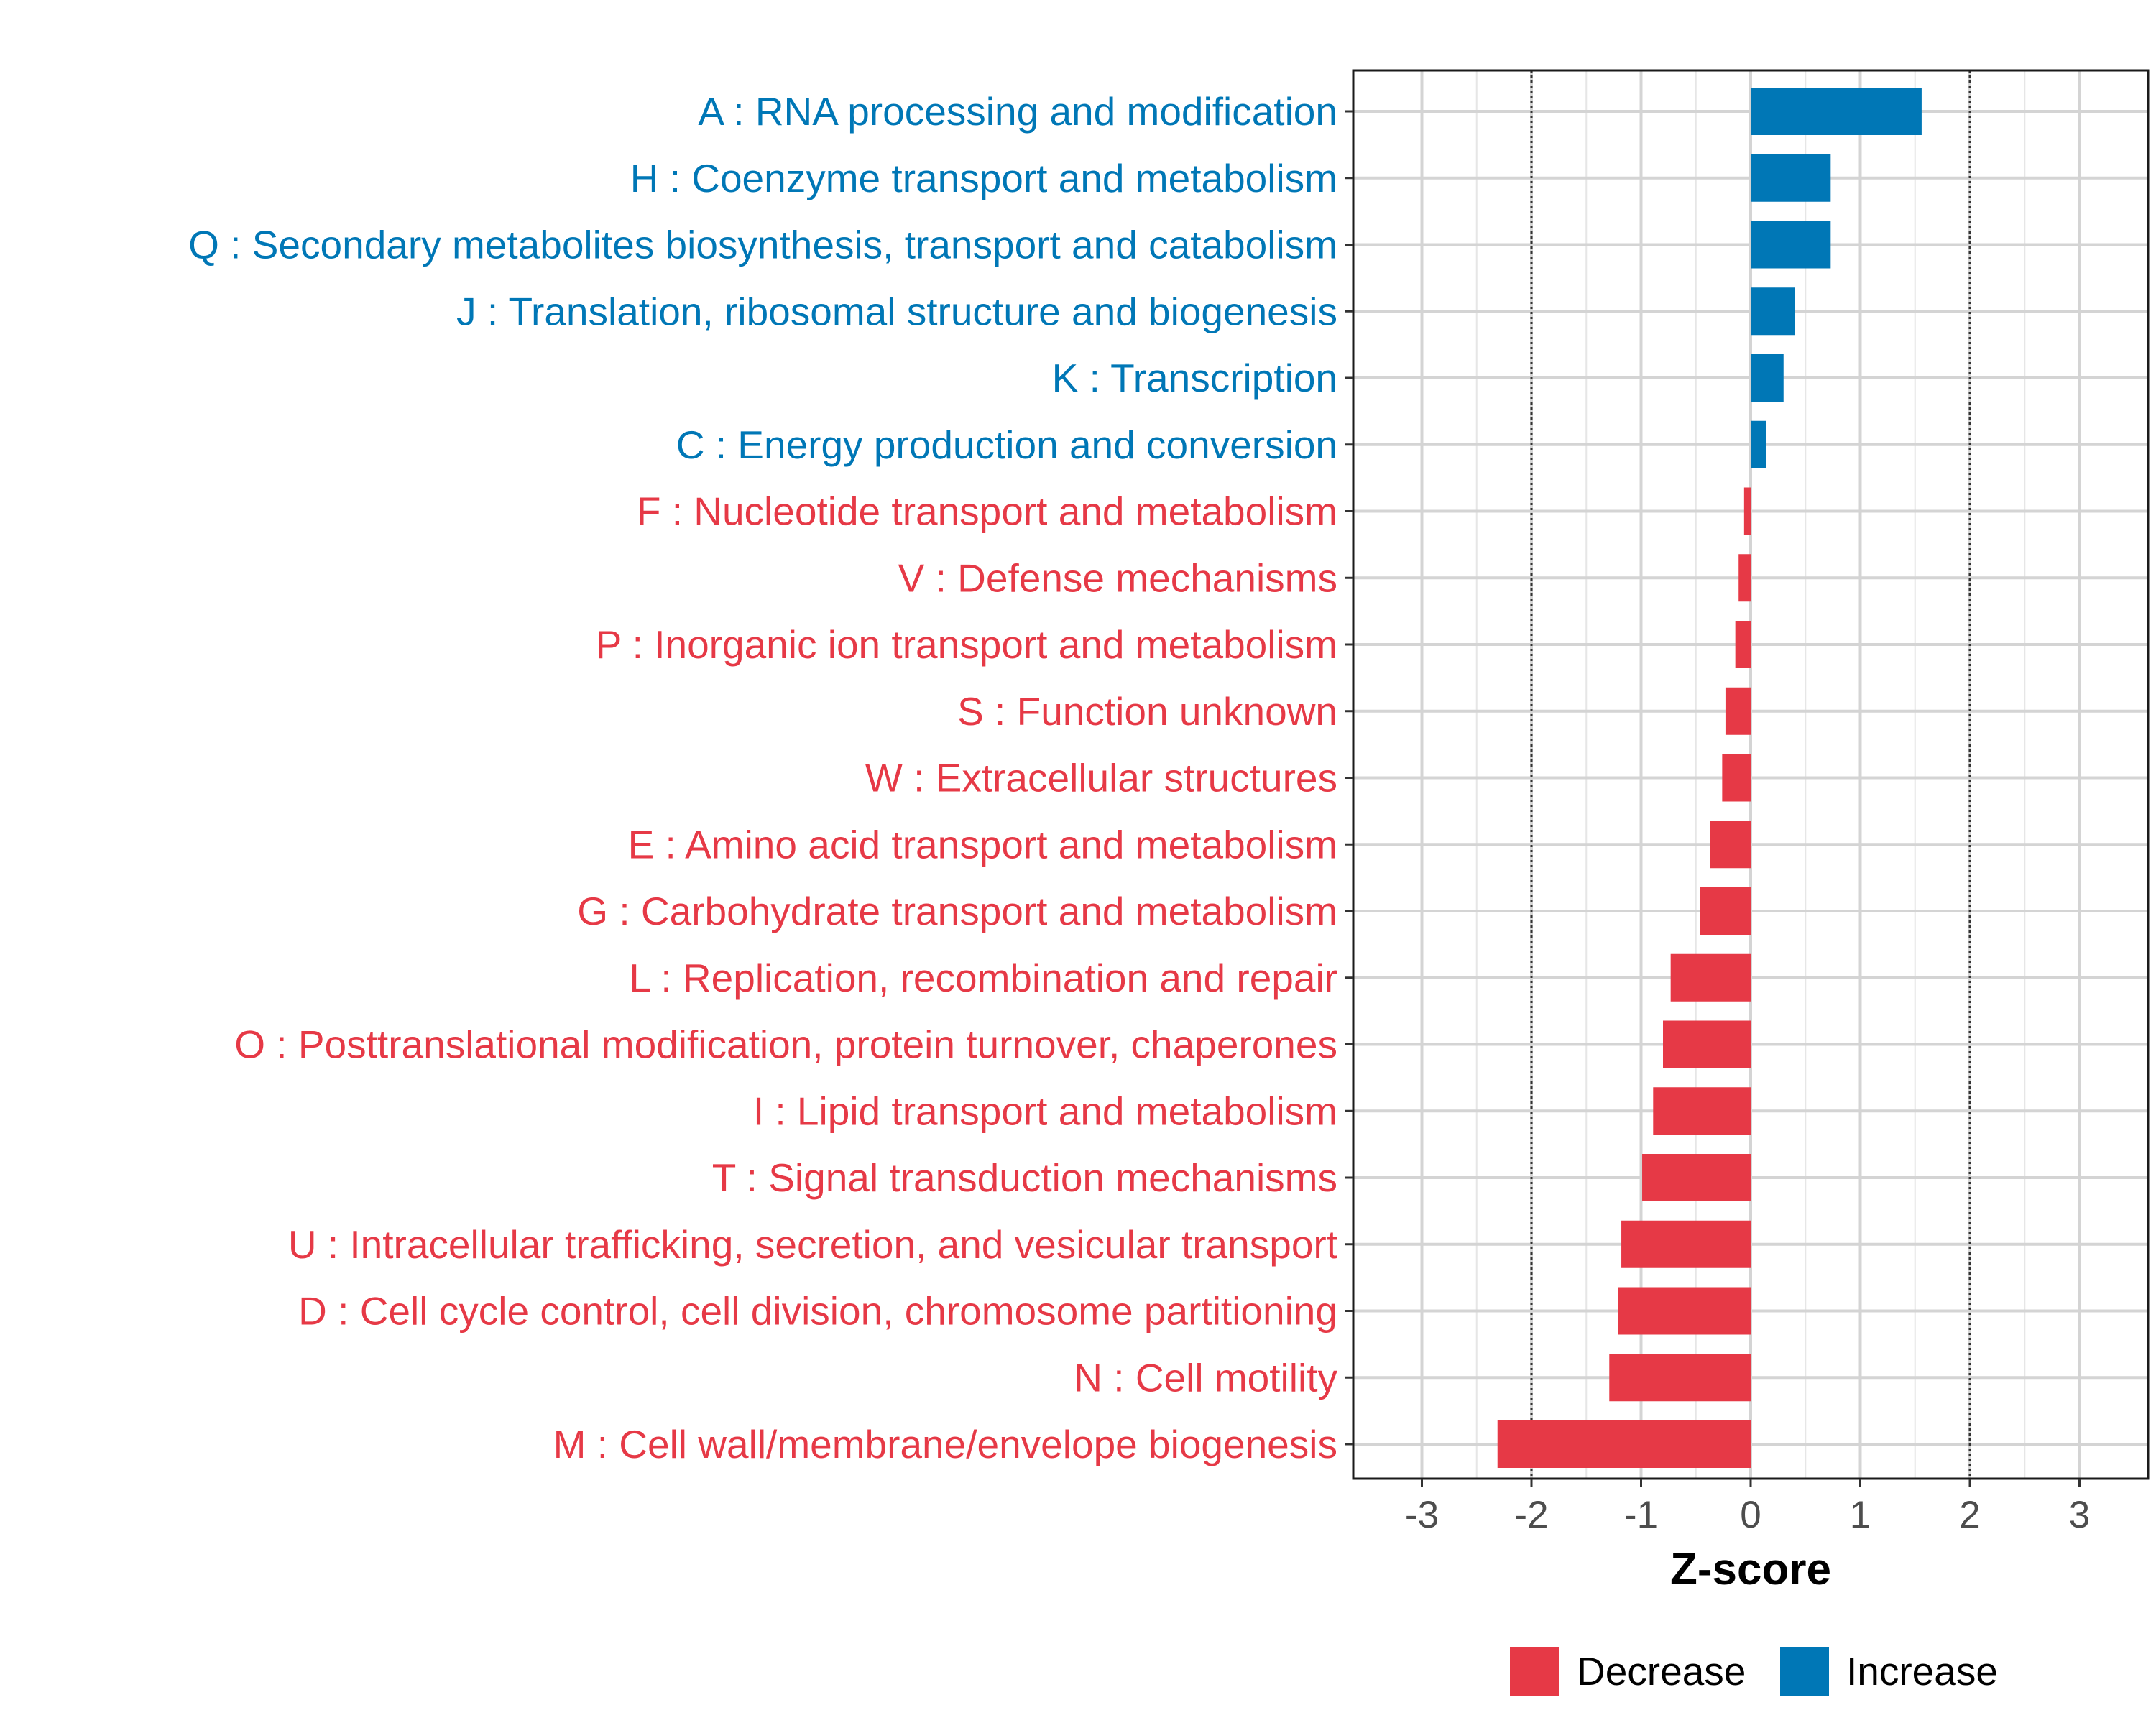 This screenshot has width=2156, height=1728. I want to click on x-tick-label: 1, so click(1860, 1515).